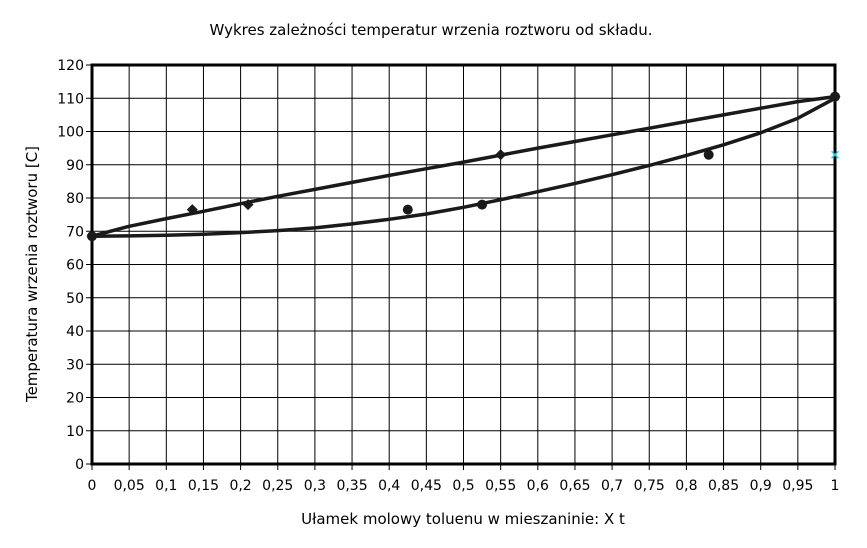  I want to click on y-tick-label: 80, so click(75, 199).